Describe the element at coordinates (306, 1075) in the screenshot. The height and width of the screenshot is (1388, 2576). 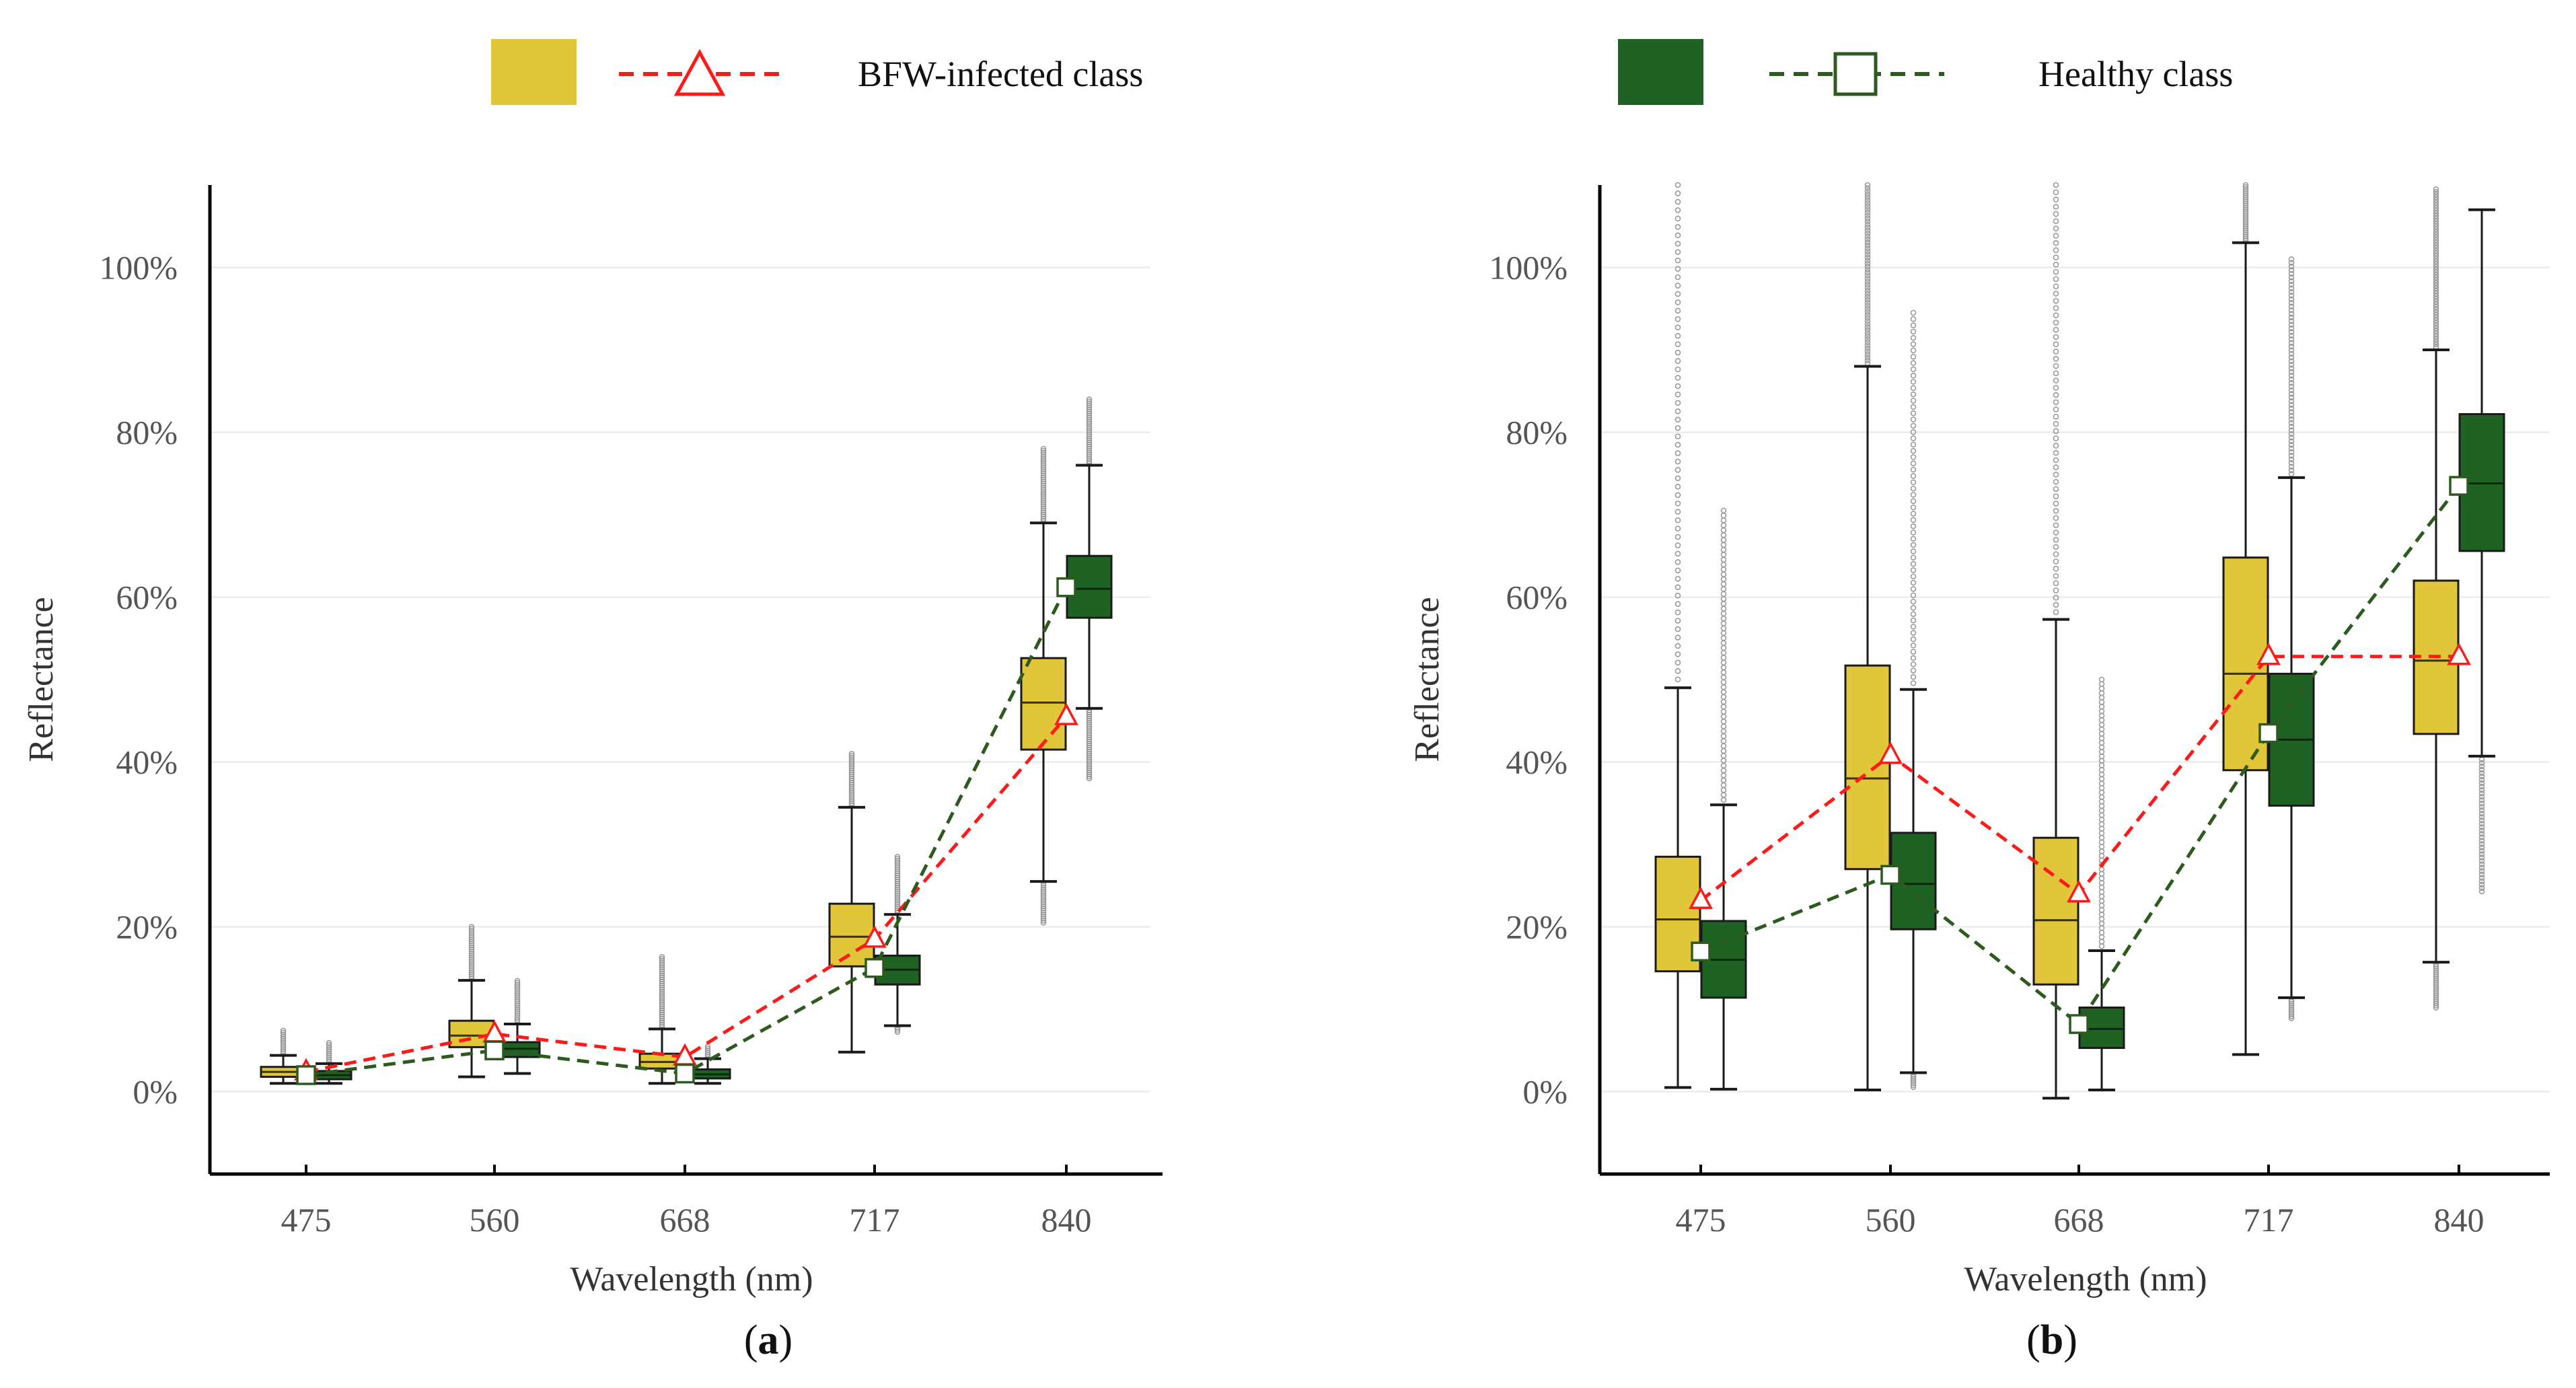
I see `healthy-mean-marker` at that location.